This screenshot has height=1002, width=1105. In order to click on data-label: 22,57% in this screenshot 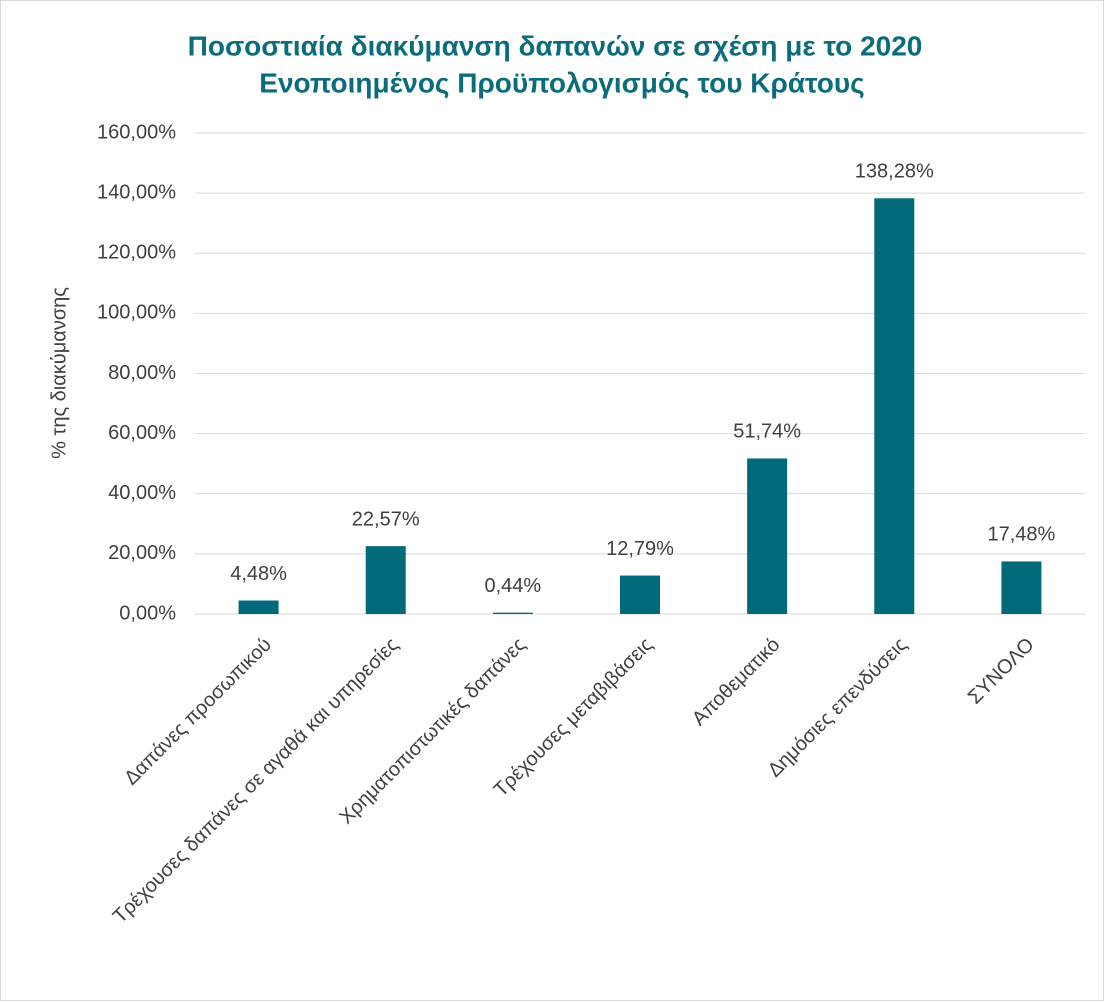, I will do `click(386, 519)`.